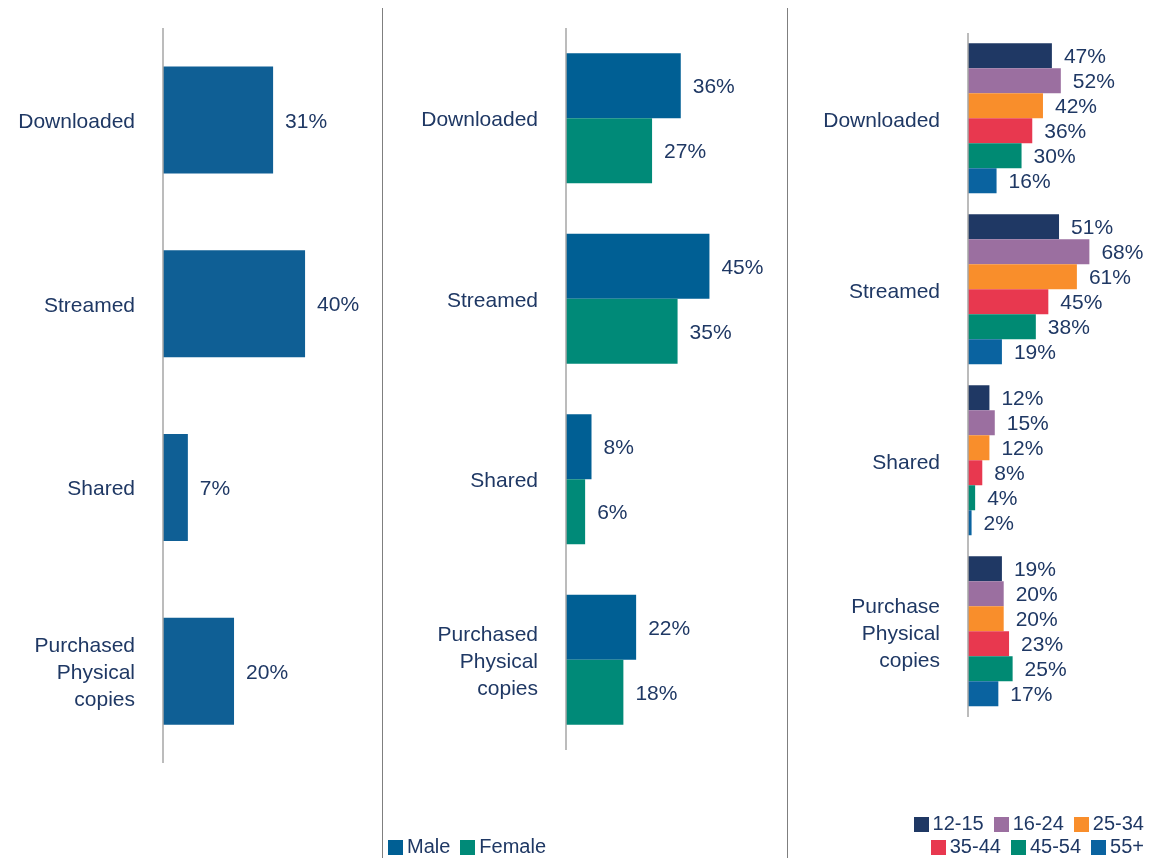  What do you see at coordinates (998, 523) in the screenshot?
I see `data-label: 2%` at bounding box center [998, 523].